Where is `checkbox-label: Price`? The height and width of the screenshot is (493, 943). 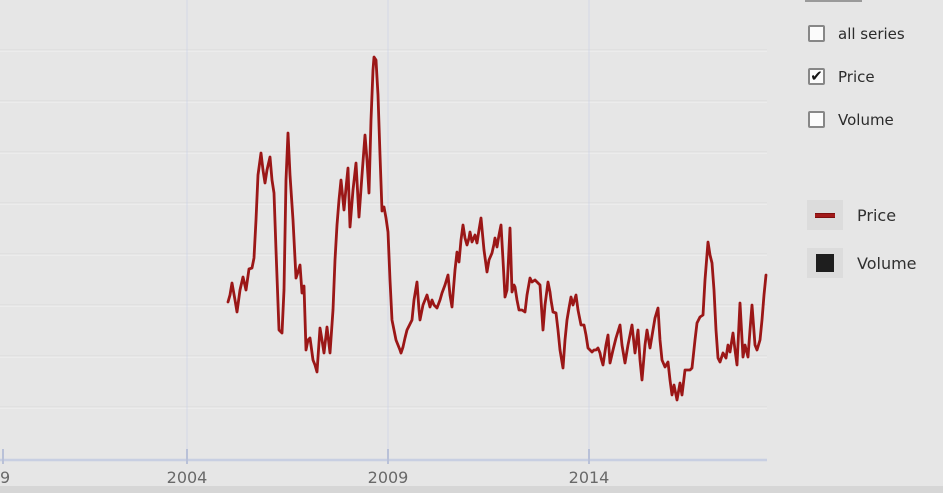
checkbox-label: Price is located at coordinates (856, 76).